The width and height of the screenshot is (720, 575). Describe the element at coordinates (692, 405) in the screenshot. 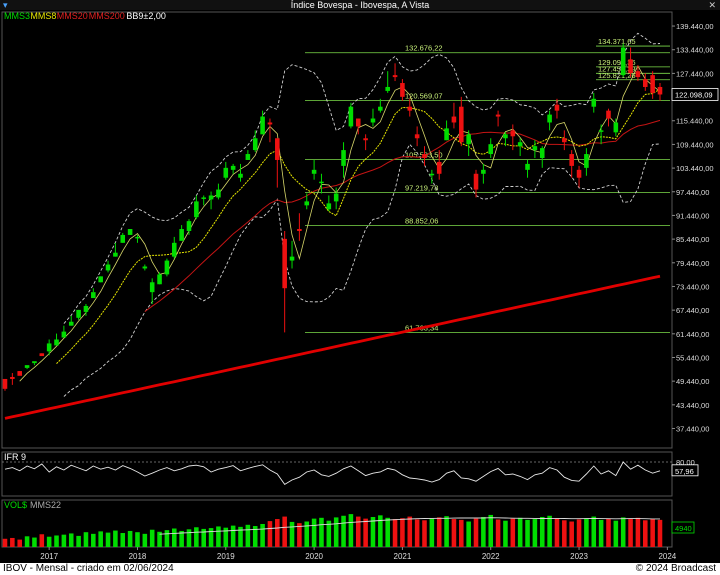

I see `y-tick-label: 43.440,00` at that location.